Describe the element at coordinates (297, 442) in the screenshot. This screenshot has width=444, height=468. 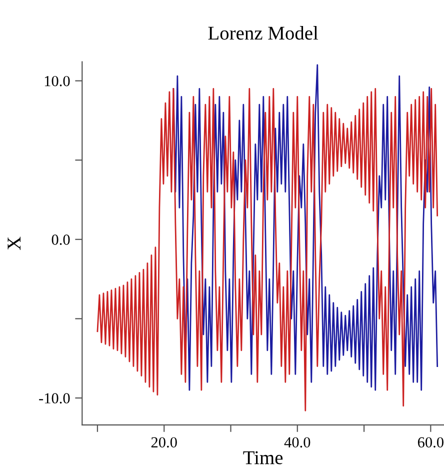
I see `x-tick-label: 40.0` at that location.